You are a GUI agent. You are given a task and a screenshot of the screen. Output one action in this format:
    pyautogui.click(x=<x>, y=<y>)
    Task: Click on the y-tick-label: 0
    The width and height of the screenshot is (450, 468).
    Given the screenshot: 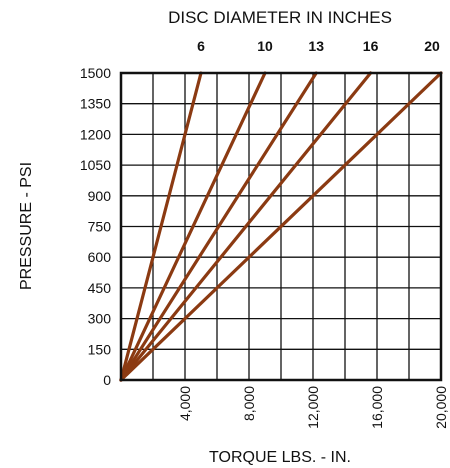 What is the action you would take?
    pyautogui.click(x=107, y=380)
    